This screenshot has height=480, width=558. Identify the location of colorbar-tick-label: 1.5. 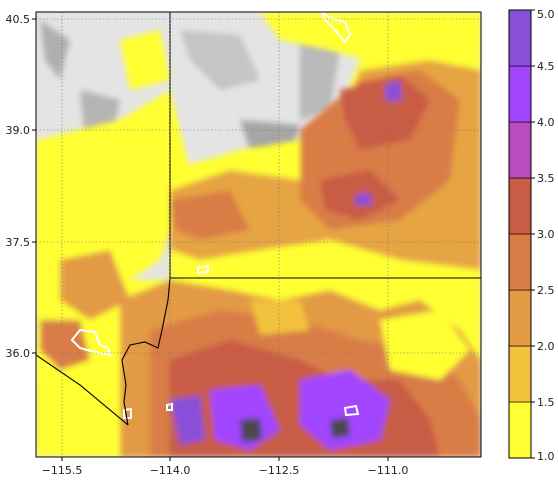
(546, 402).